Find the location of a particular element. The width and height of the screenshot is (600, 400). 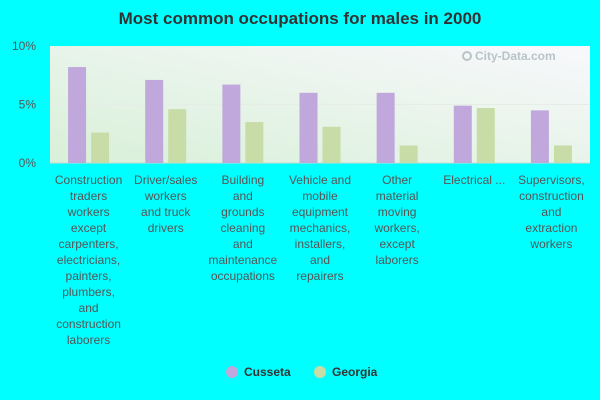

y-tick-label: 10% is located at coordinates (24, 46).